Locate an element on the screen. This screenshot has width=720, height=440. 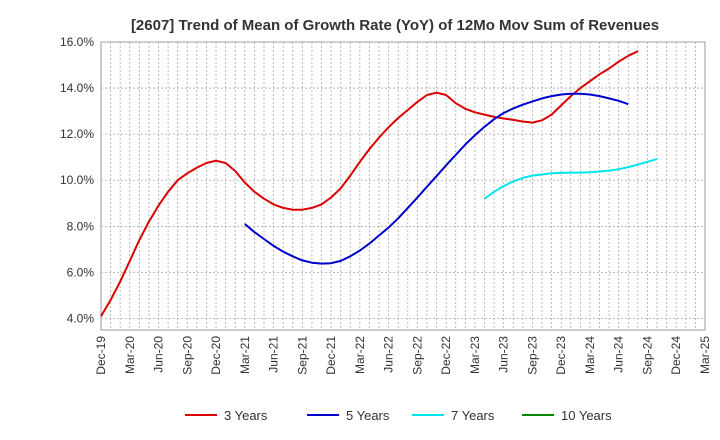
x-tick-label: Mar-20 is located at coordinates (130, 355).